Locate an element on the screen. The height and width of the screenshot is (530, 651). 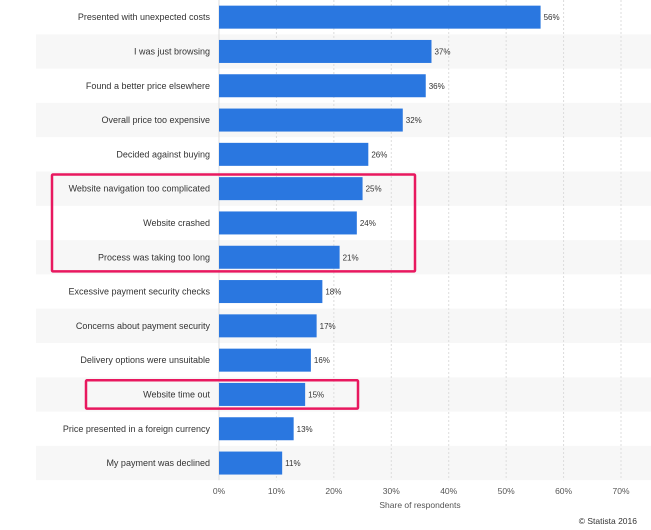
value-label: 25% is located at coordinates (374, 189).